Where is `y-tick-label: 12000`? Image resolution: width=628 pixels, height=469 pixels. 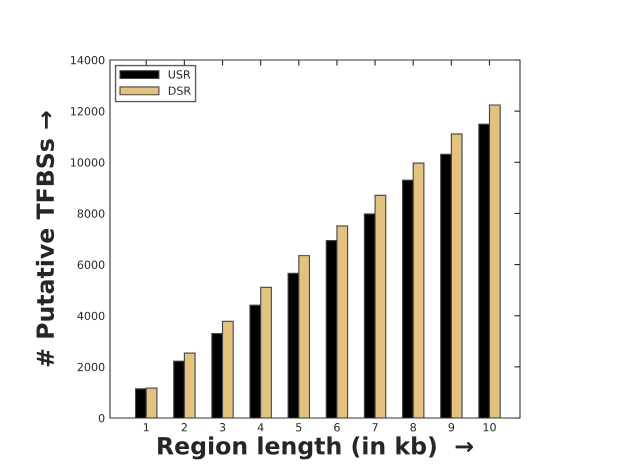
y-tick-label: 12000 is located at coordinates (87, 111).